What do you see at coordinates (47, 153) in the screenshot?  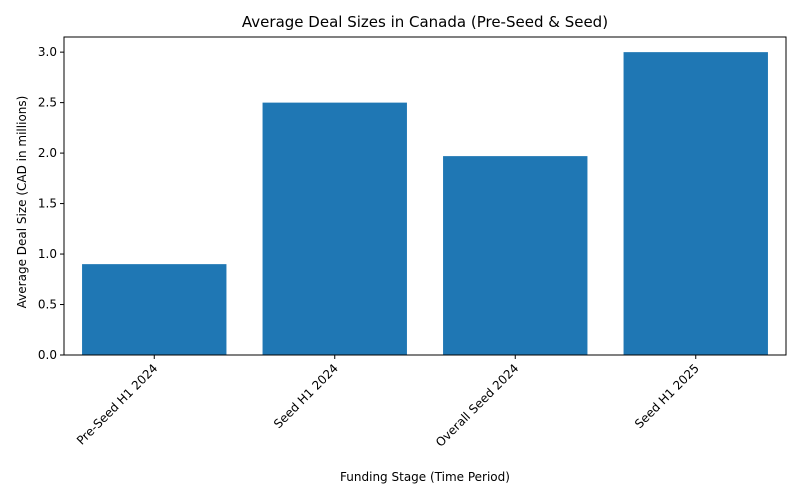 I see `y-tick-label-4: 2.0` at bounding box center [47, 153].